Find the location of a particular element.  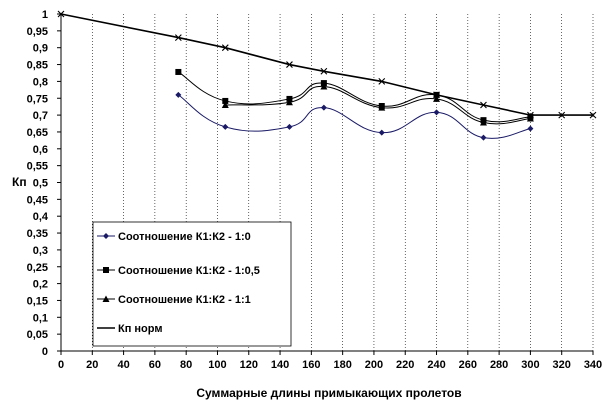

y-tick-label: 0,2 is located at coordinates (40, 285).